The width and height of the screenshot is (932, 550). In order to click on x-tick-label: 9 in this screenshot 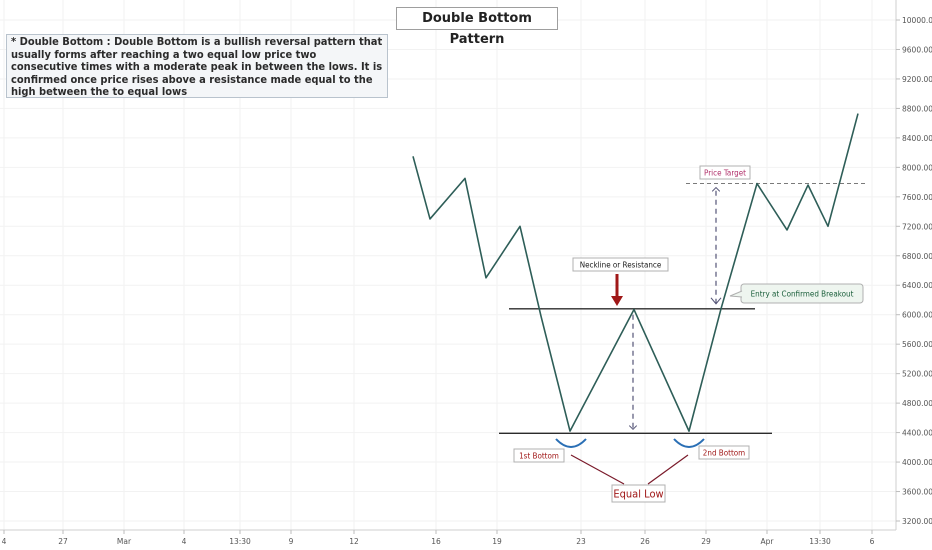, I will do `click(291, 541)`.